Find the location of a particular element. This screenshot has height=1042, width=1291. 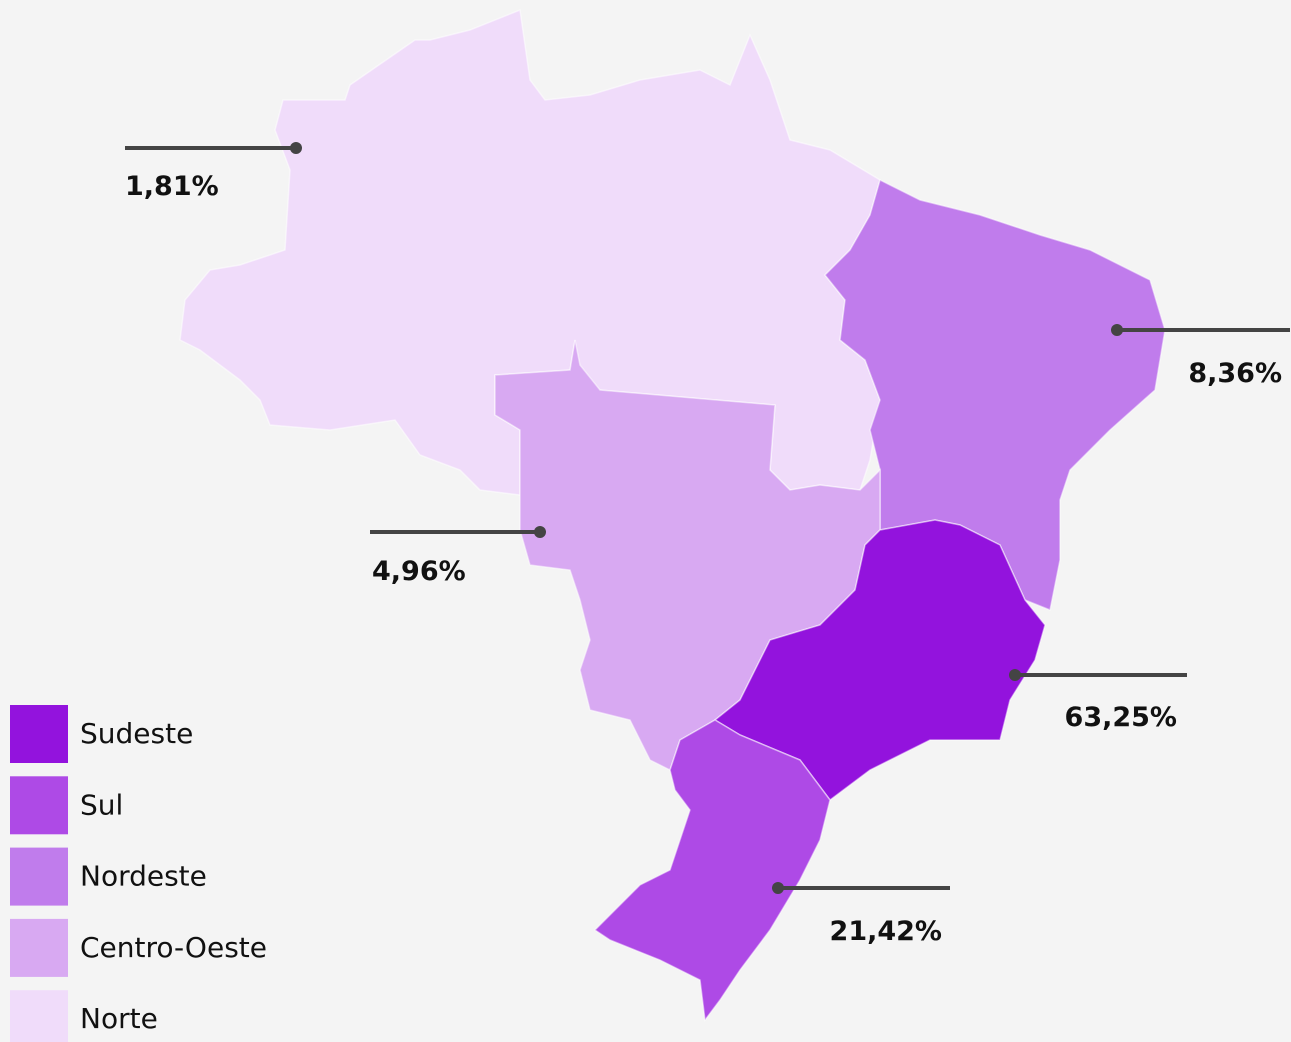

region-sul is located at coordinates (712, 870).